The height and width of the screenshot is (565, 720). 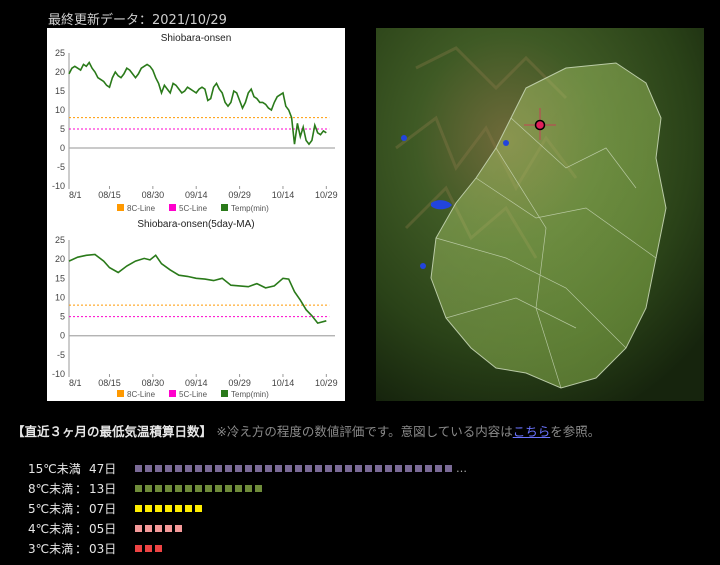 What do you see at coordinates (103, 488) in the screenshot?
I see `day-count: 13日` at bounding box center [103, 488].